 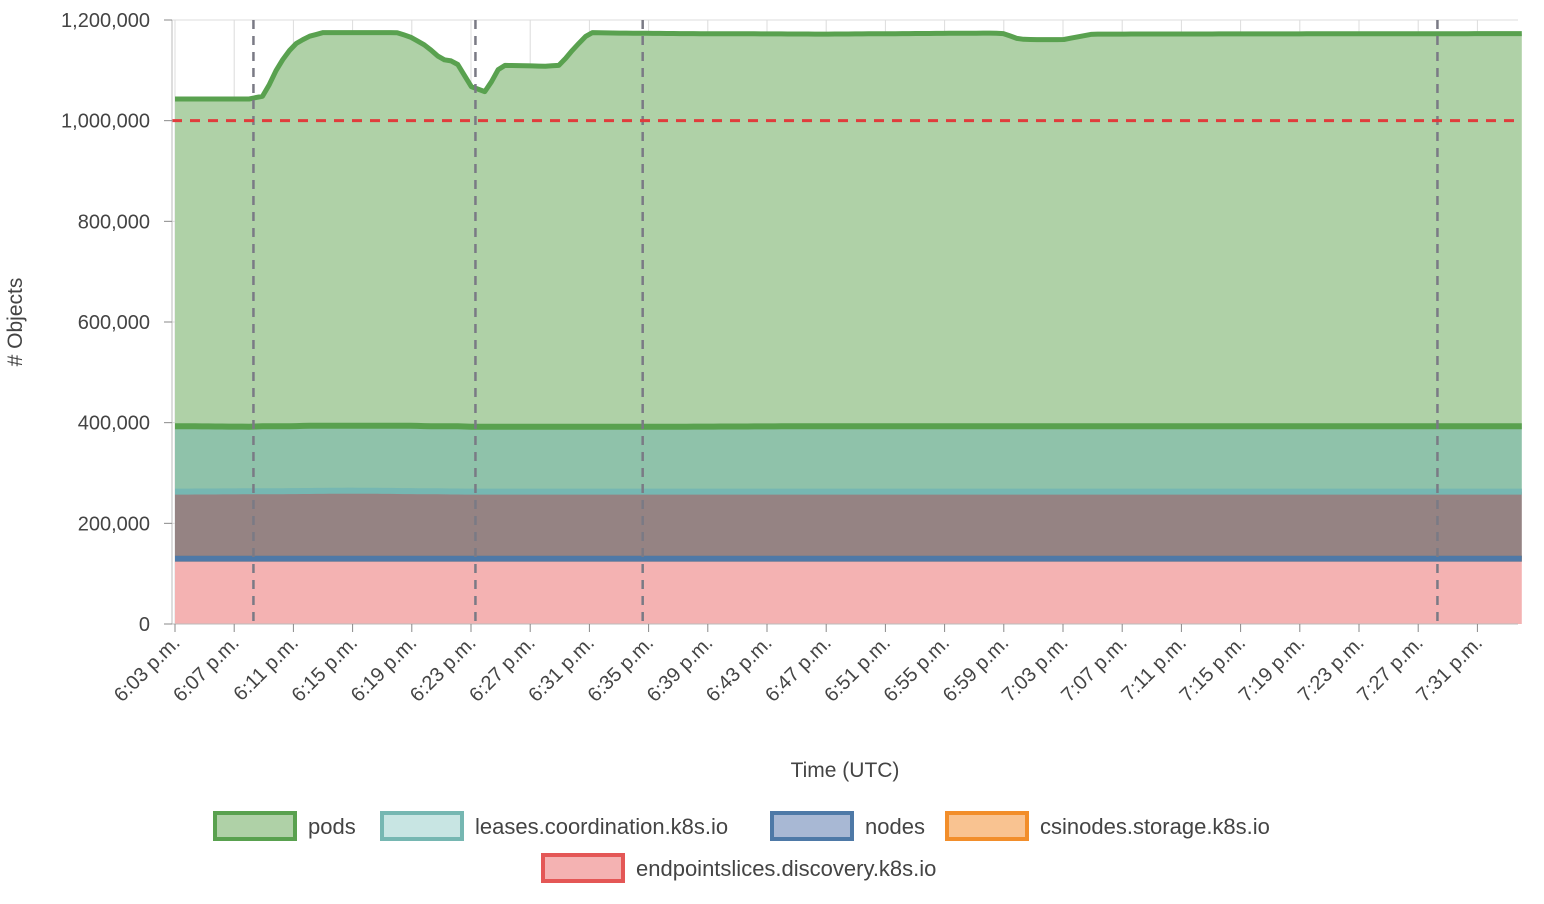 I want to click on y-tick-label: 600,000, so click(x=114, y=323).